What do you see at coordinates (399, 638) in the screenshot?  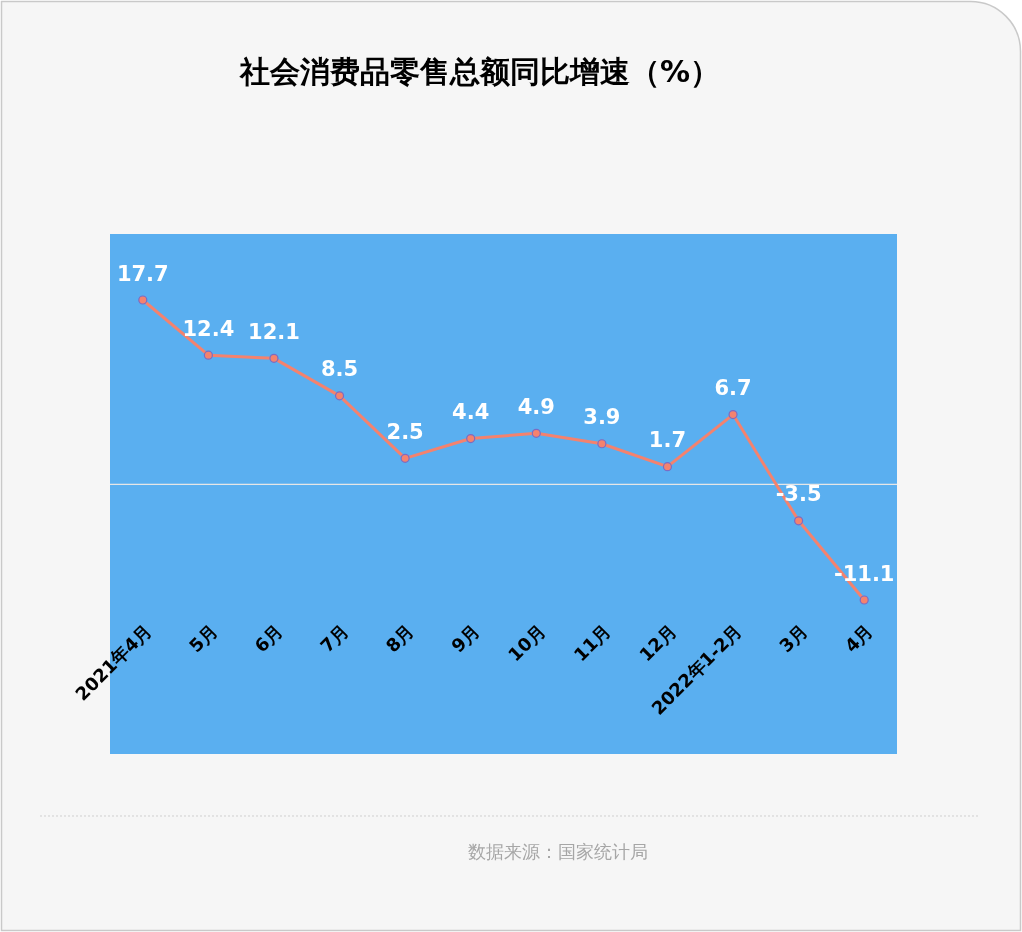 I see `x-tick-label: 8月` at bounding box center [399, 638].